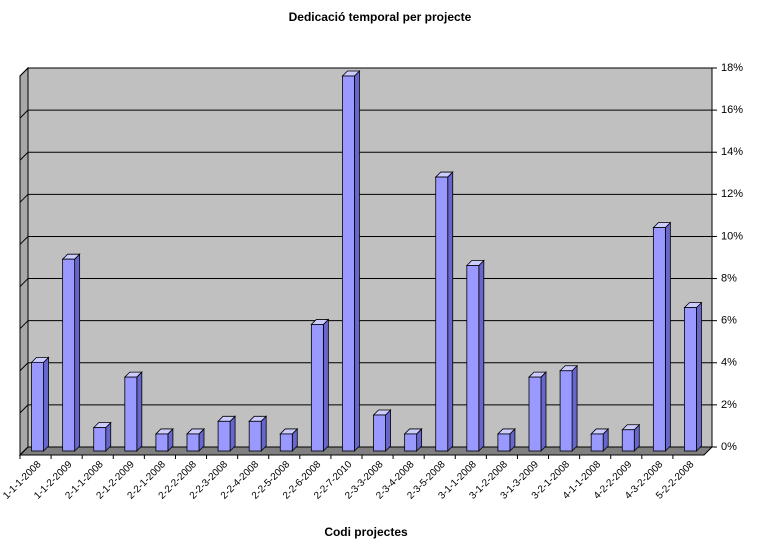 This screenshot has height=540, width=761. What do you see at coordinates (729, 321) in the screenshot?
I see `y-tick-label: 6%` at bounding box center [729, 321].